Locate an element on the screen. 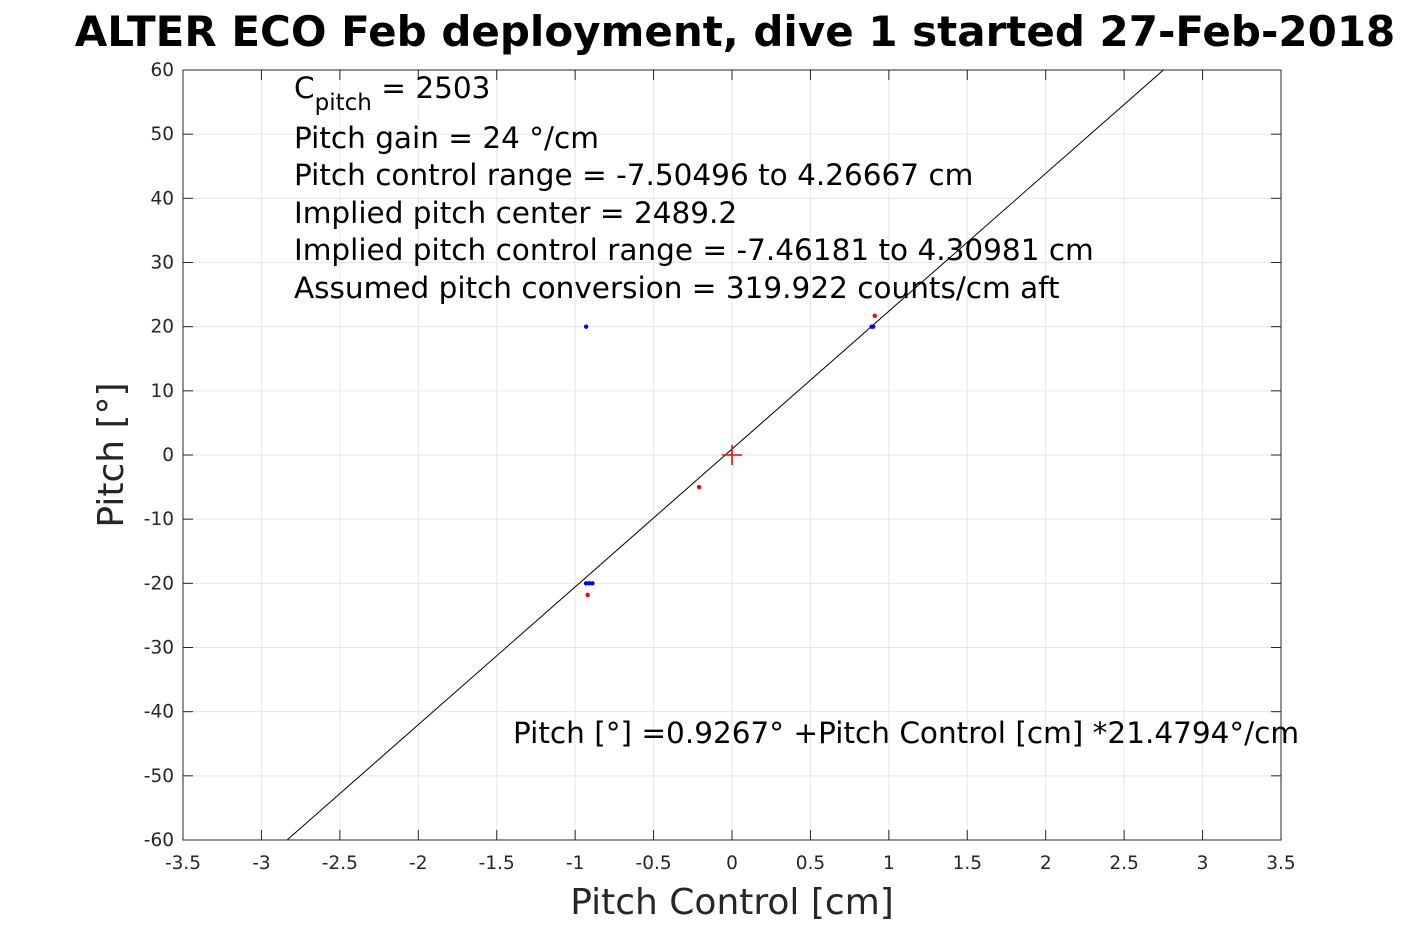 The image size is (1417, 945). y-tick-label: 40 is located at coordinates (162, 198).